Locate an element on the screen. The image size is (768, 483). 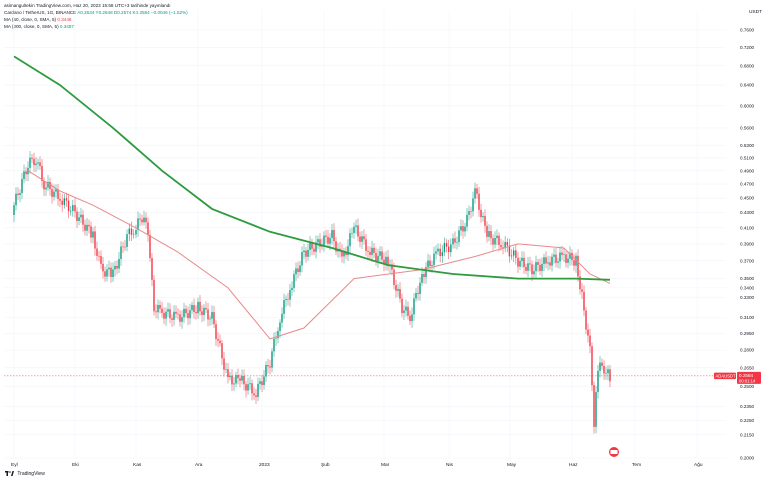
time-axis: Eyl Eki Kas Ara 2023 Şub Mar Nis May Haz Tem Ağu is located at coordinates (357, 465).